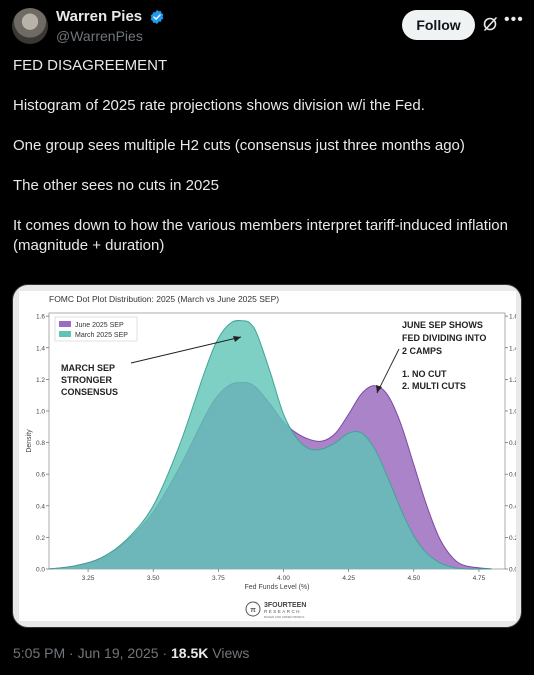 The image size is (534, 675). I want to click on y-tick-label: 0.4, so click(40, 506).